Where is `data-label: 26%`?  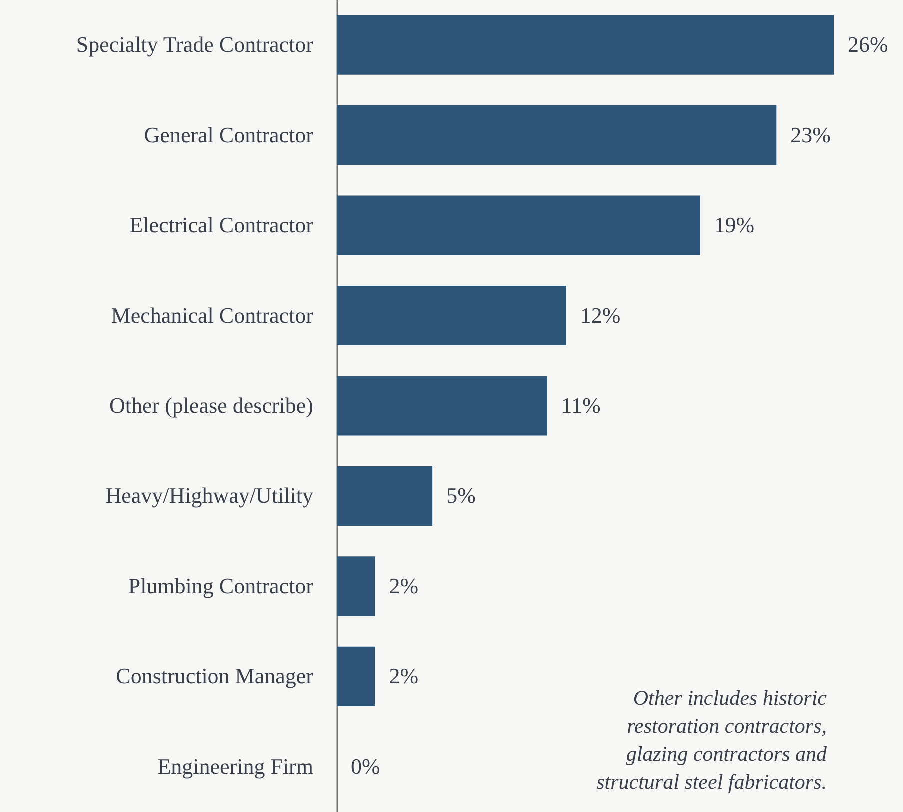
data-label: 26% is located at coordinates (868, 45).